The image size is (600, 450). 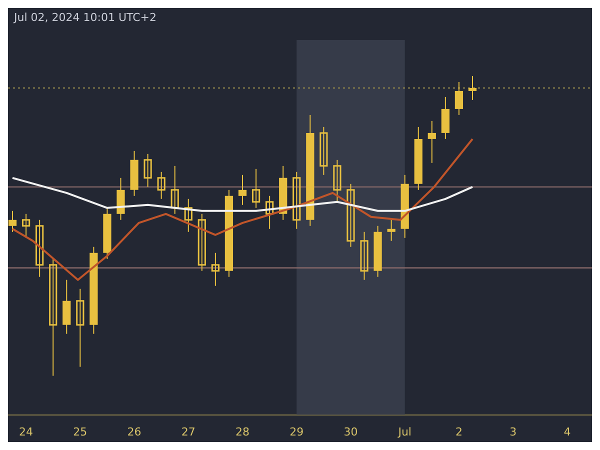 I want to click on x-tick-label: 30, so click(x=351, y=431).